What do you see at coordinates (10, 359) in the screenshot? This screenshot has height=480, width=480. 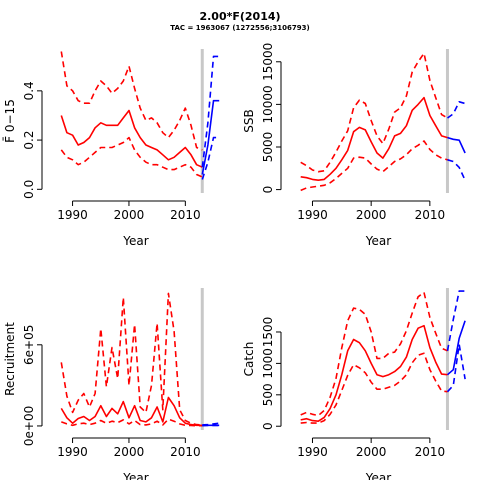 I see `y-axis-label: Recruitment` at bounding box center [10, 359].